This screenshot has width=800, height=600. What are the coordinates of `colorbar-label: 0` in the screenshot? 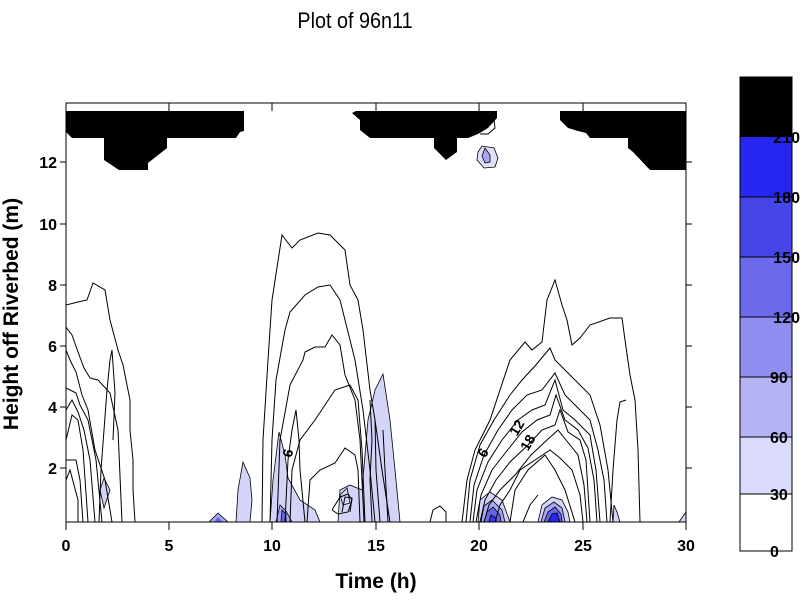 It's located at (774, 552).